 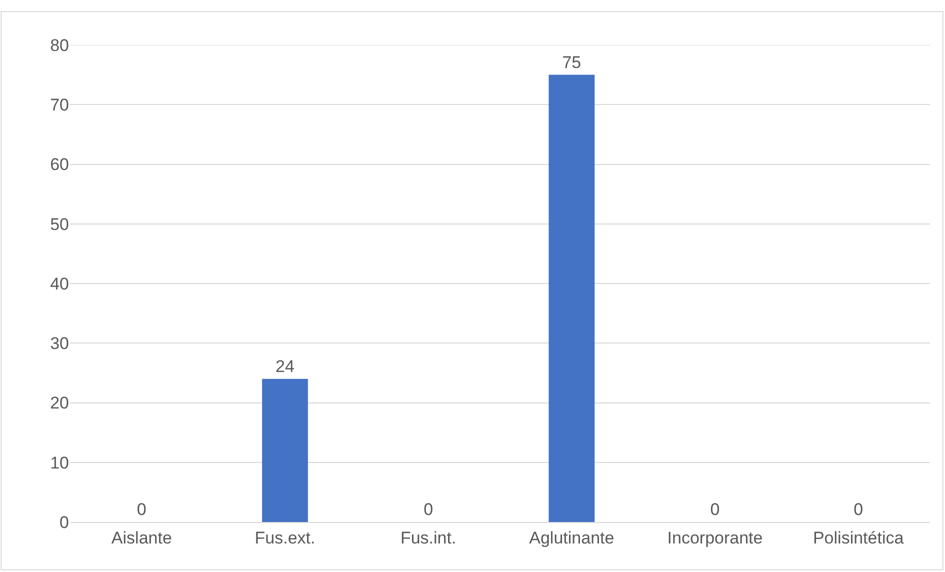 What do you see at coordinates (428, 538) in the screenshot?
I see `x-tick-label: Fus.int.` at bounding box center [428, 538].